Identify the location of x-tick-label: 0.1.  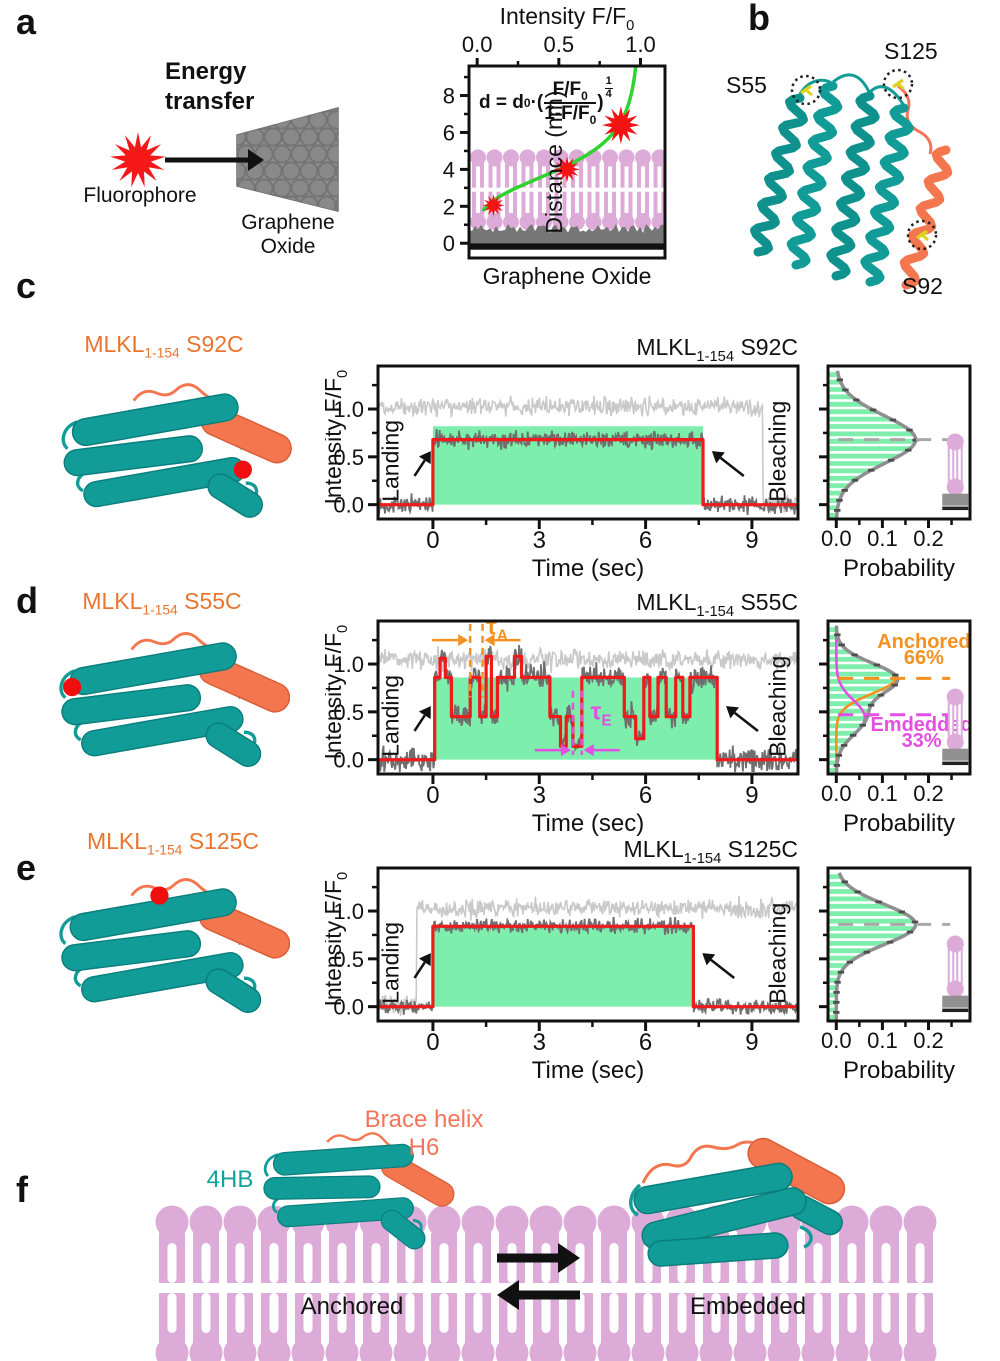
(882, 538).